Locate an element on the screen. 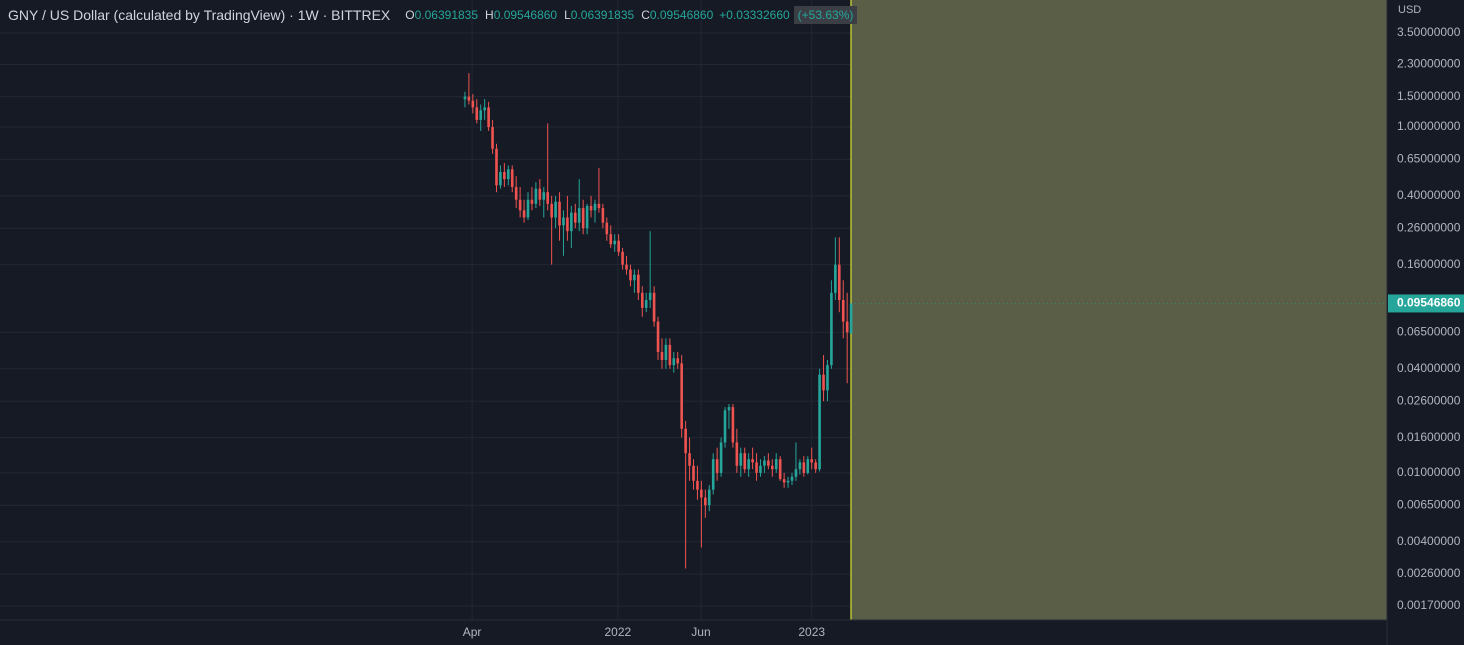 This screenshot has height=645, width=1464. y-tick-label: 0.40000000 is located at coordinates (1429, 195).